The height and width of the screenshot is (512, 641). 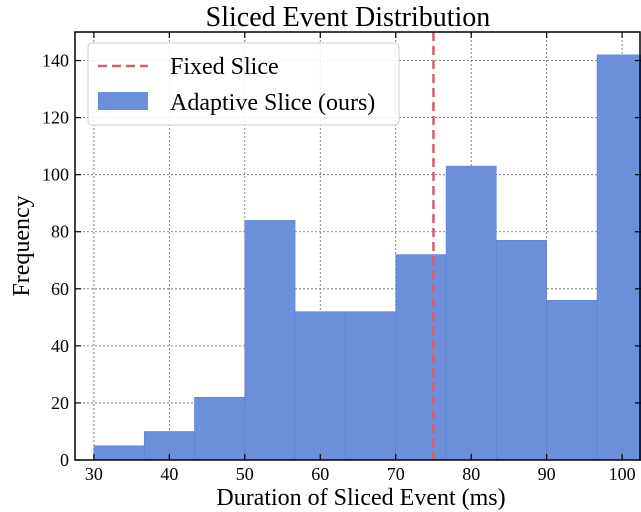 What do you see at coordinates (55, 118) in the screenshot?
I see `y-tick-label: 120` at bounding box center [55, 118].